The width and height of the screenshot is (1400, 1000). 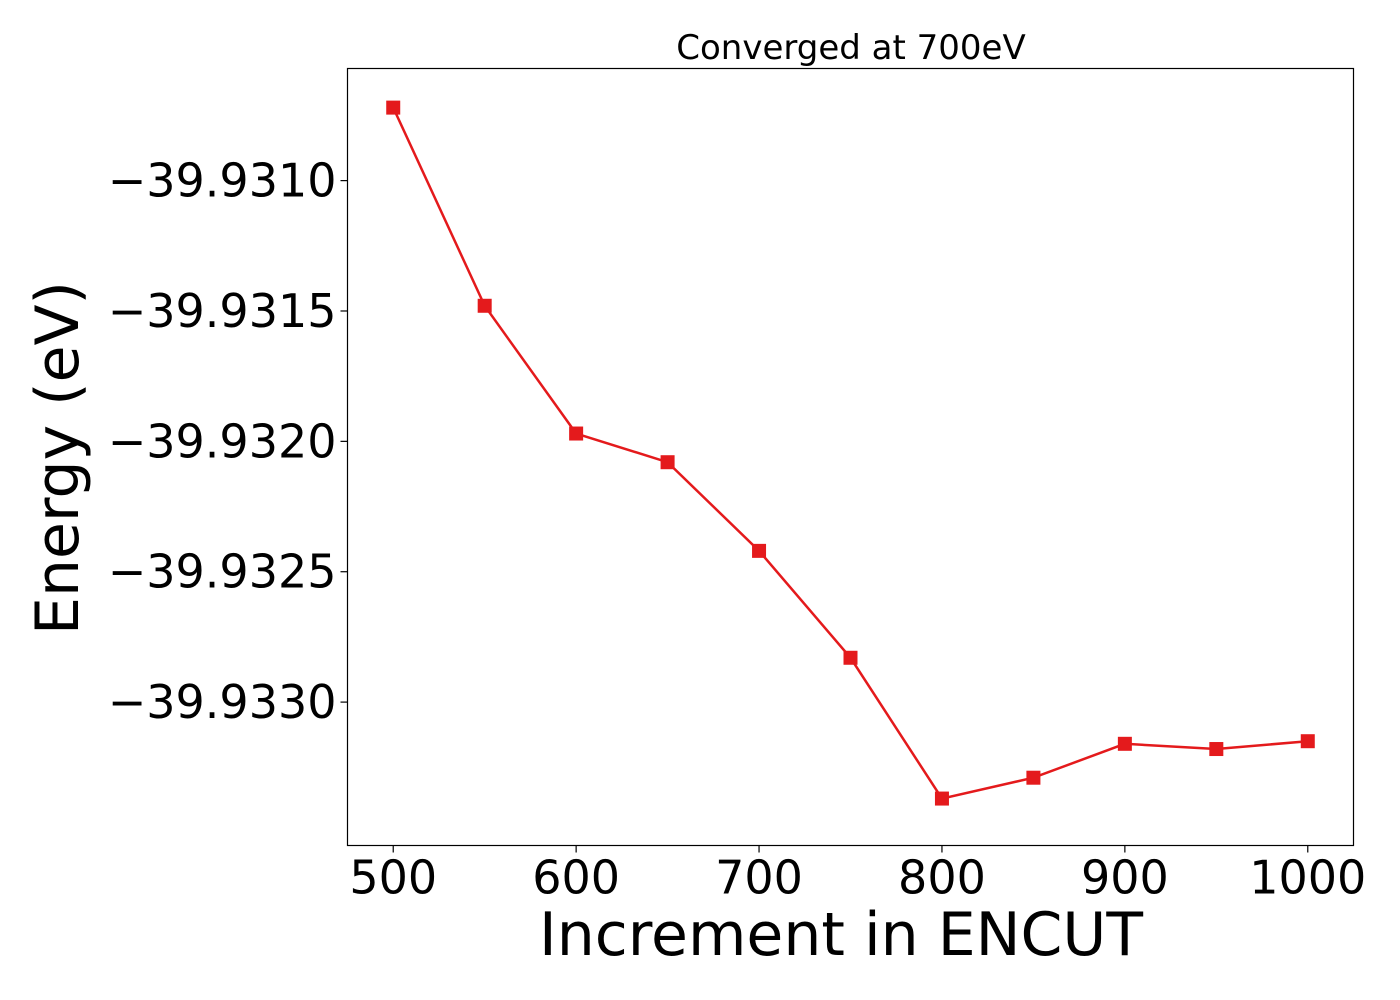 I want to click on x-tick-label: 600, so click(x=576, y=878).